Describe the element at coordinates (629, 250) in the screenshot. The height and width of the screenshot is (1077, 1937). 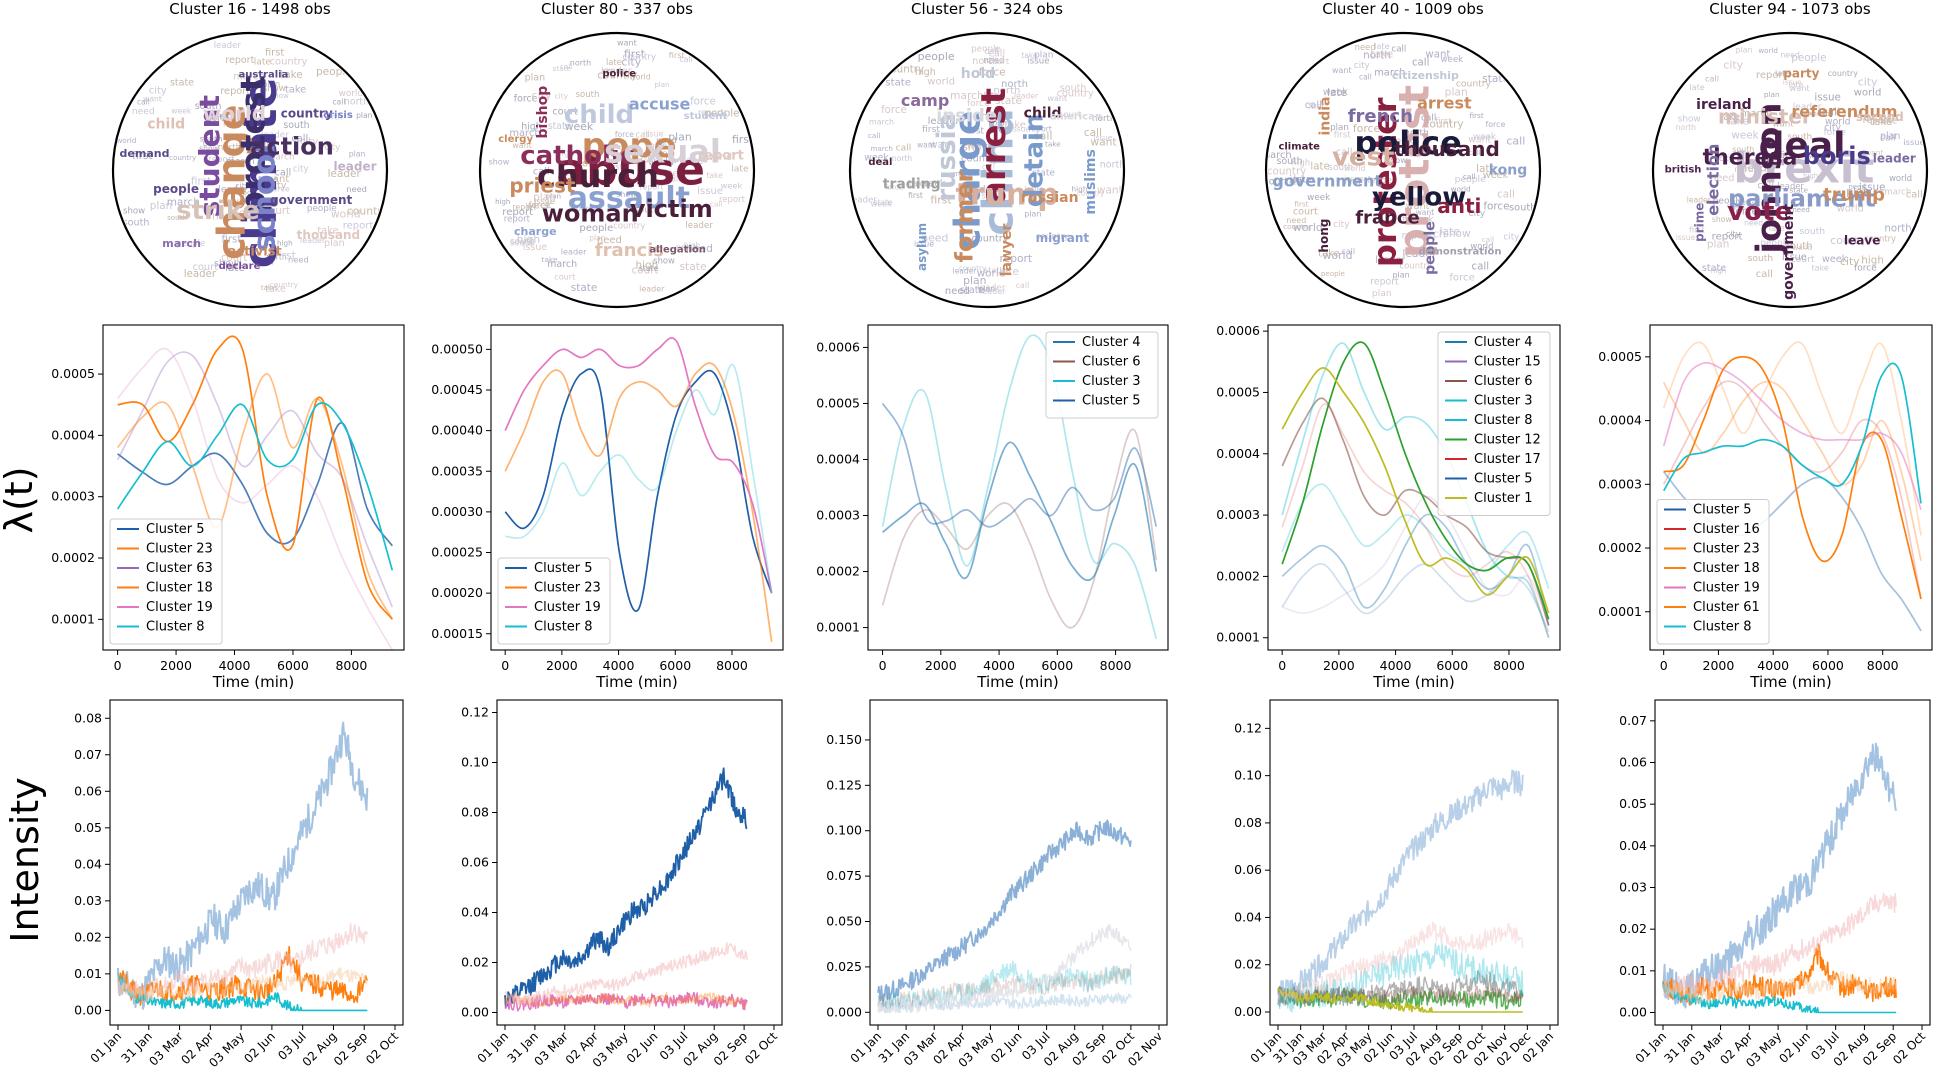
I see `wordcloud-word: francis` at that location.